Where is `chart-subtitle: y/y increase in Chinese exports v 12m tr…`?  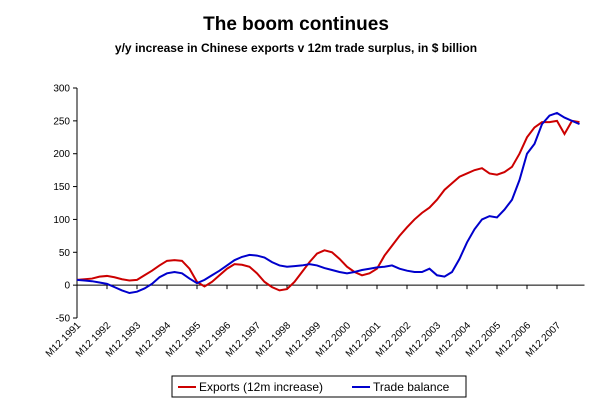
chart-subtitle: y/y increase in Chinese exports v 12m tr… is located at coordinates (296, 48).